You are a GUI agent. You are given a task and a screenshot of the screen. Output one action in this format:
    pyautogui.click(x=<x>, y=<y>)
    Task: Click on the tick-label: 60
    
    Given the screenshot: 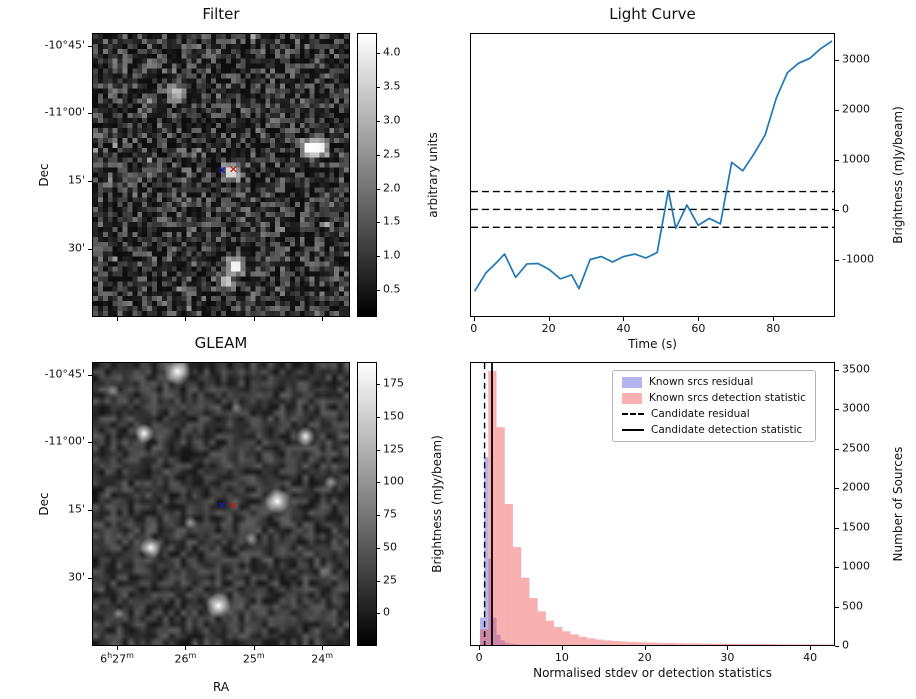 What is the action you would take?
    pyautogui.click(x=698, y=328)
    